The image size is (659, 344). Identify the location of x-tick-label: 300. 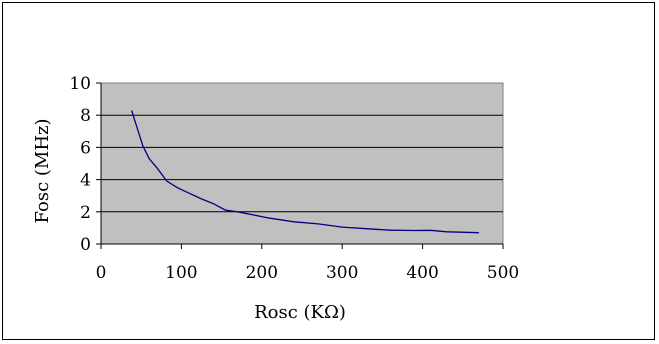
(342, 273).